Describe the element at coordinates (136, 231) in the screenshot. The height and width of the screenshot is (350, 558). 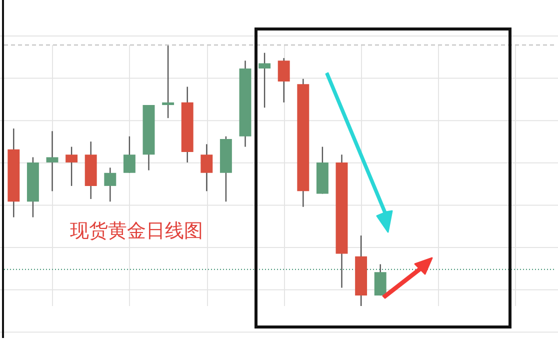
I see `text: 现货黄金日线图` at that location.